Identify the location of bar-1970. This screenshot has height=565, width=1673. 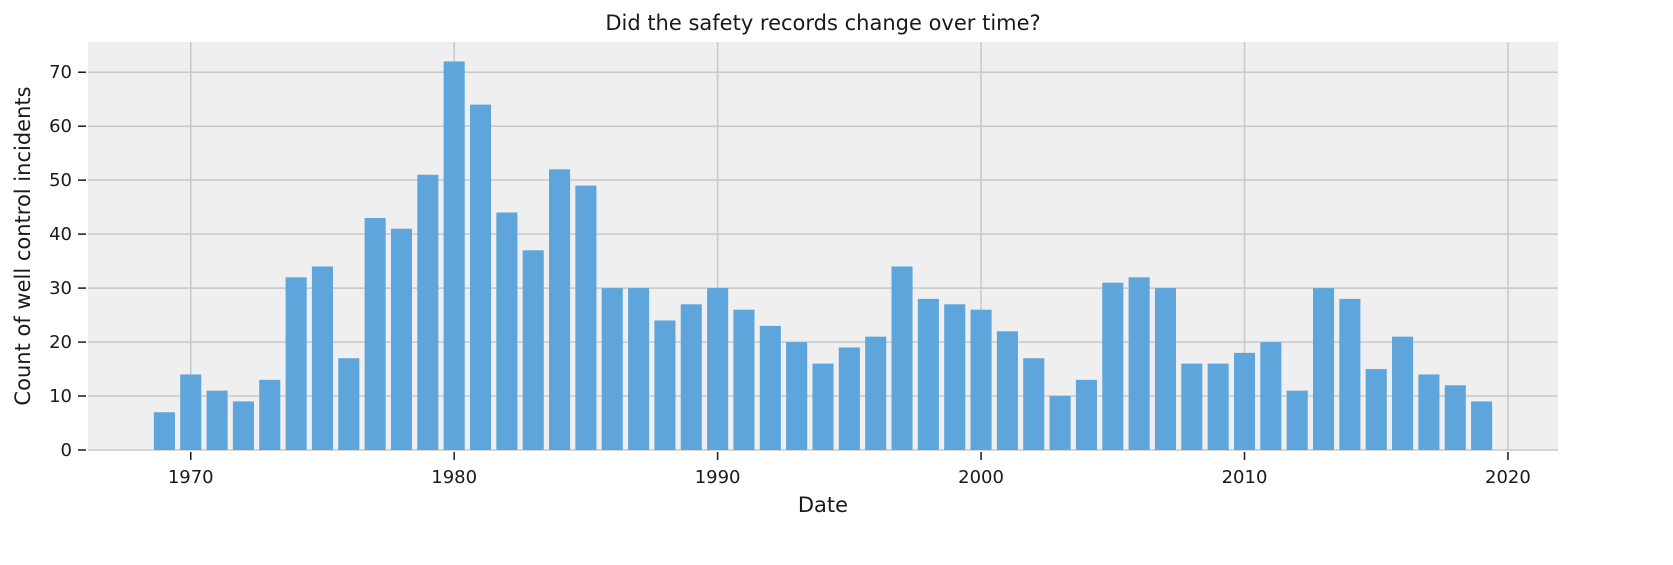
(191, 412).